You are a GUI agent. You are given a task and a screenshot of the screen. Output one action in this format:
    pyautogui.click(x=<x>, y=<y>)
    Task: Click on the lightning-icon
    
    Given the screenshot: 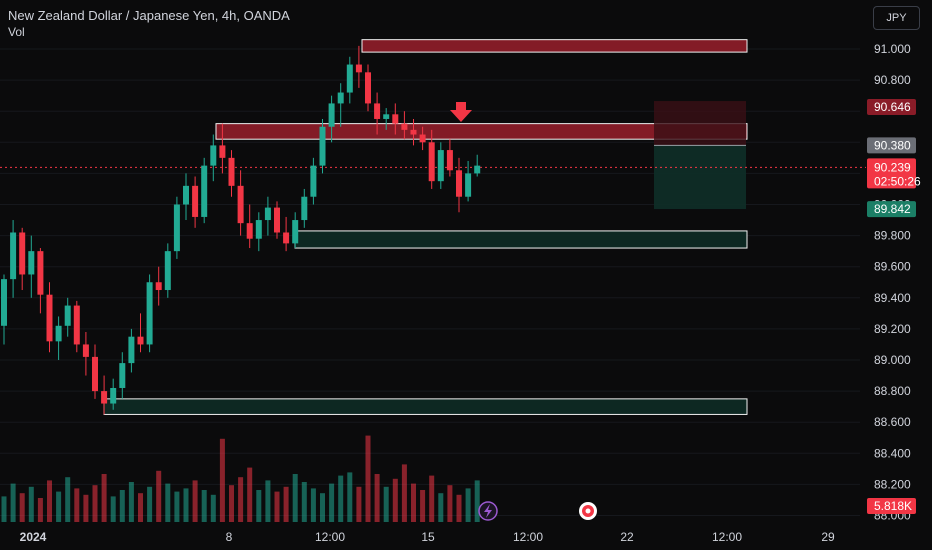 What is the action you would take?
    pyautogui.click(x=488, y=511)
    